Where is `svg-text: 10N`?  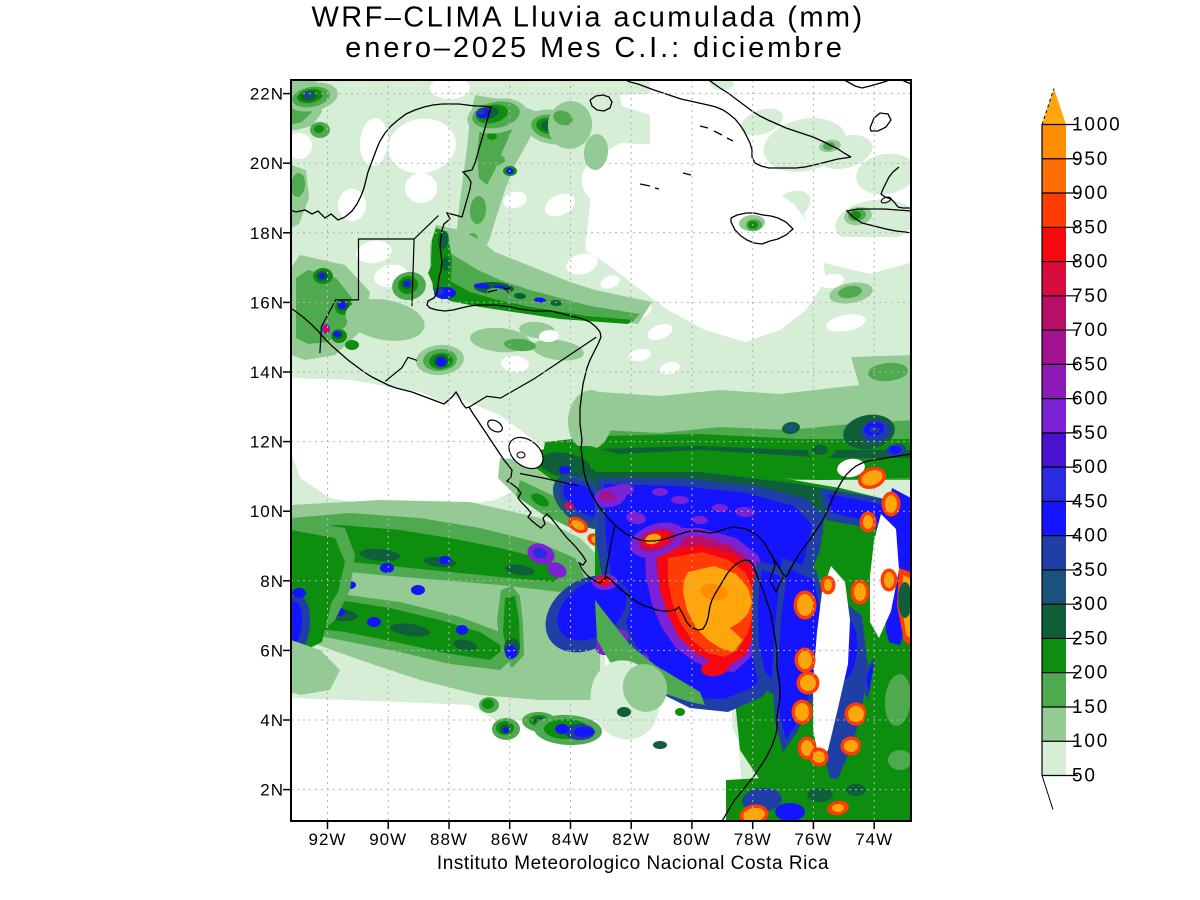
svg-text: 10N is located at coordinates (267, 511).